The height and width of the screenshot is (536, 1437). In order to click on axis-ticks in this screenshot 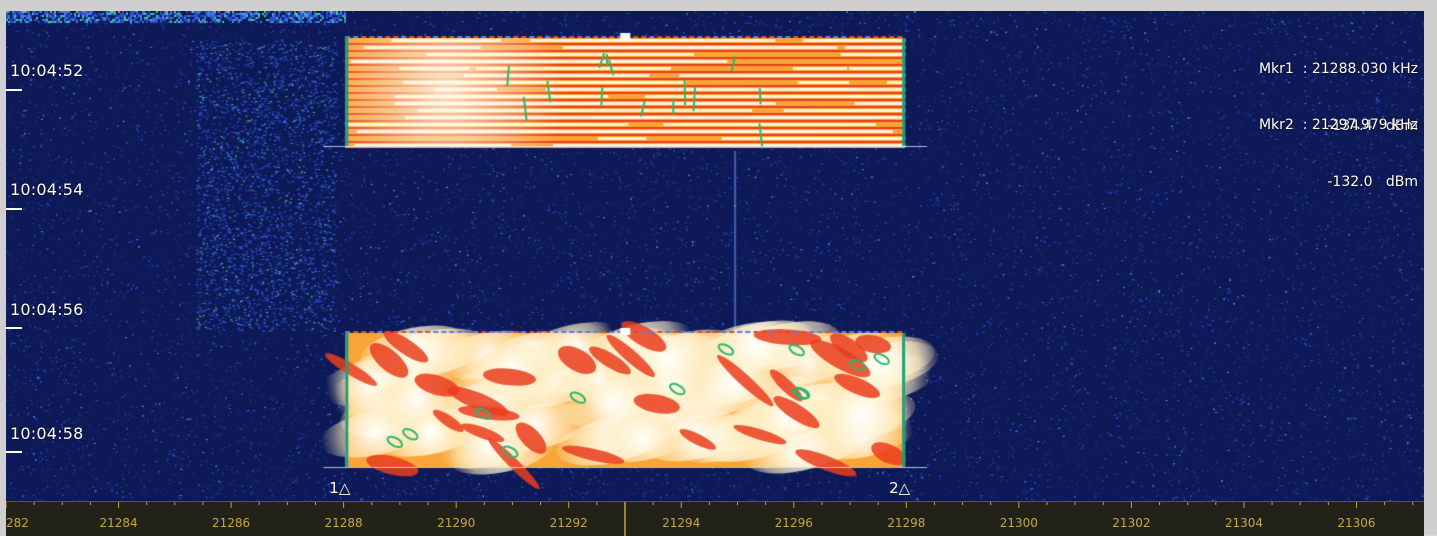, I will do `click(710, 519)`.